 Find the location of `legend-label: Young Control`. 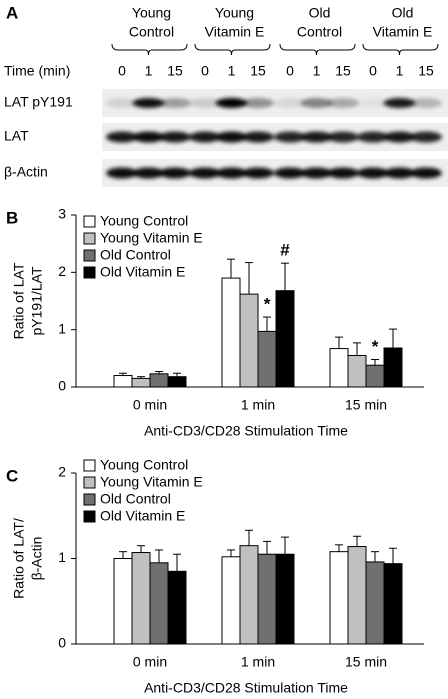

legend-label: Young Control is located at coordinates (144, 465).